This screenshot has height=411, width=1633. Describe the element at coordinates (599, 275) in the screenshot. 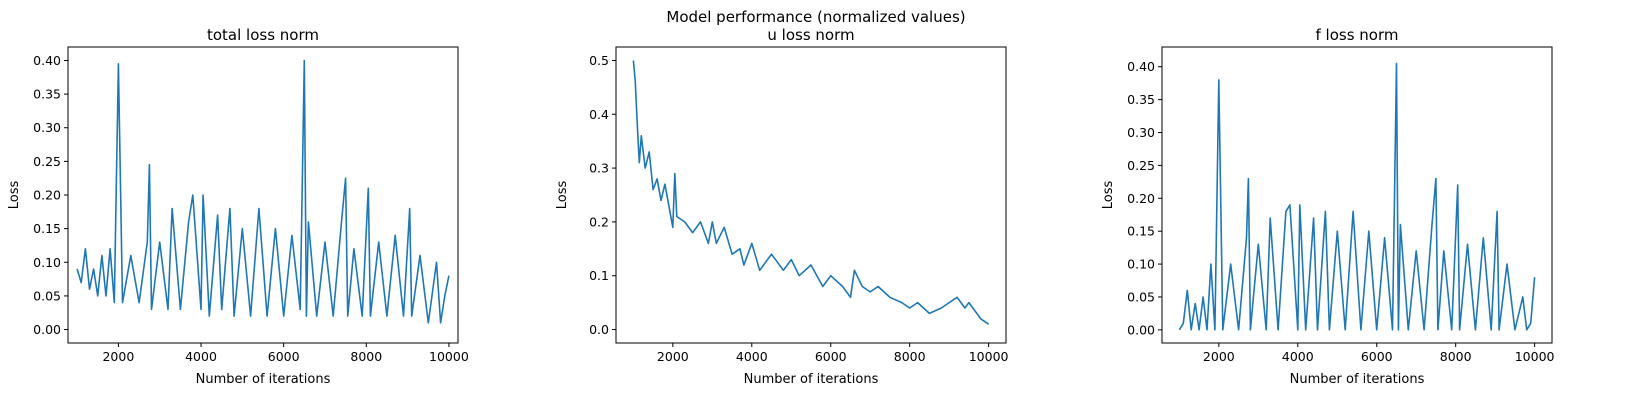

I see `y-tick-label: 0.1` at that location.